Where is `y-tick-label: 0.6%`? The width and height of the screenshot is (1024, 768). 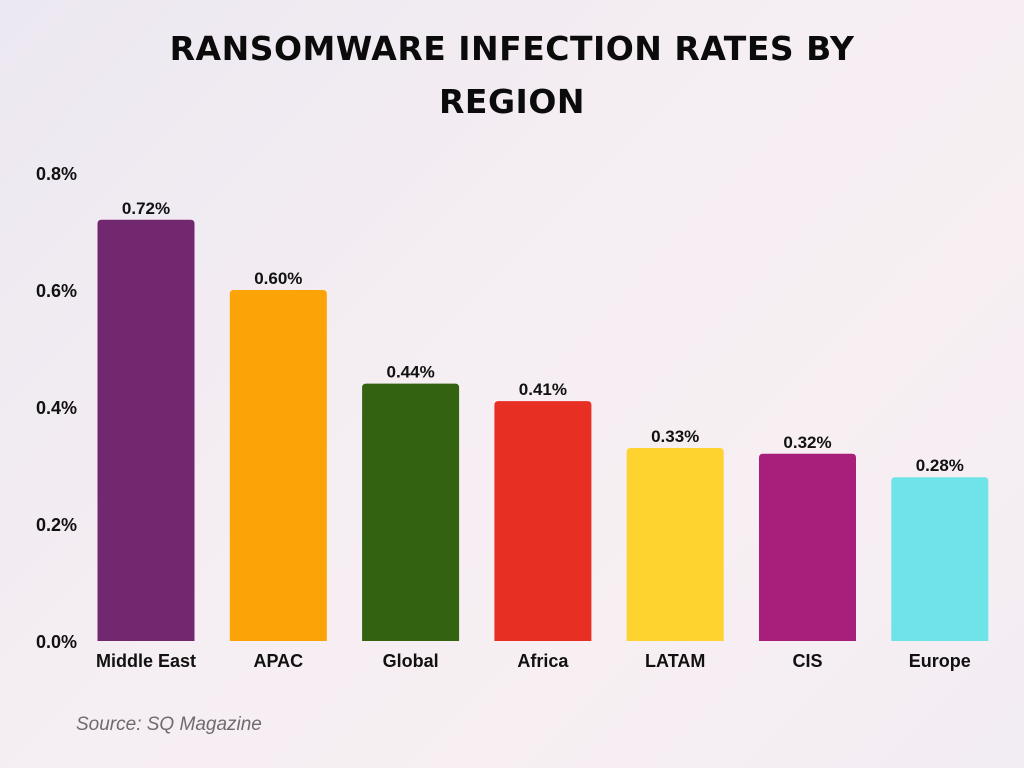
y-tick-label: 0.6% is located at coordinates (56, 291).